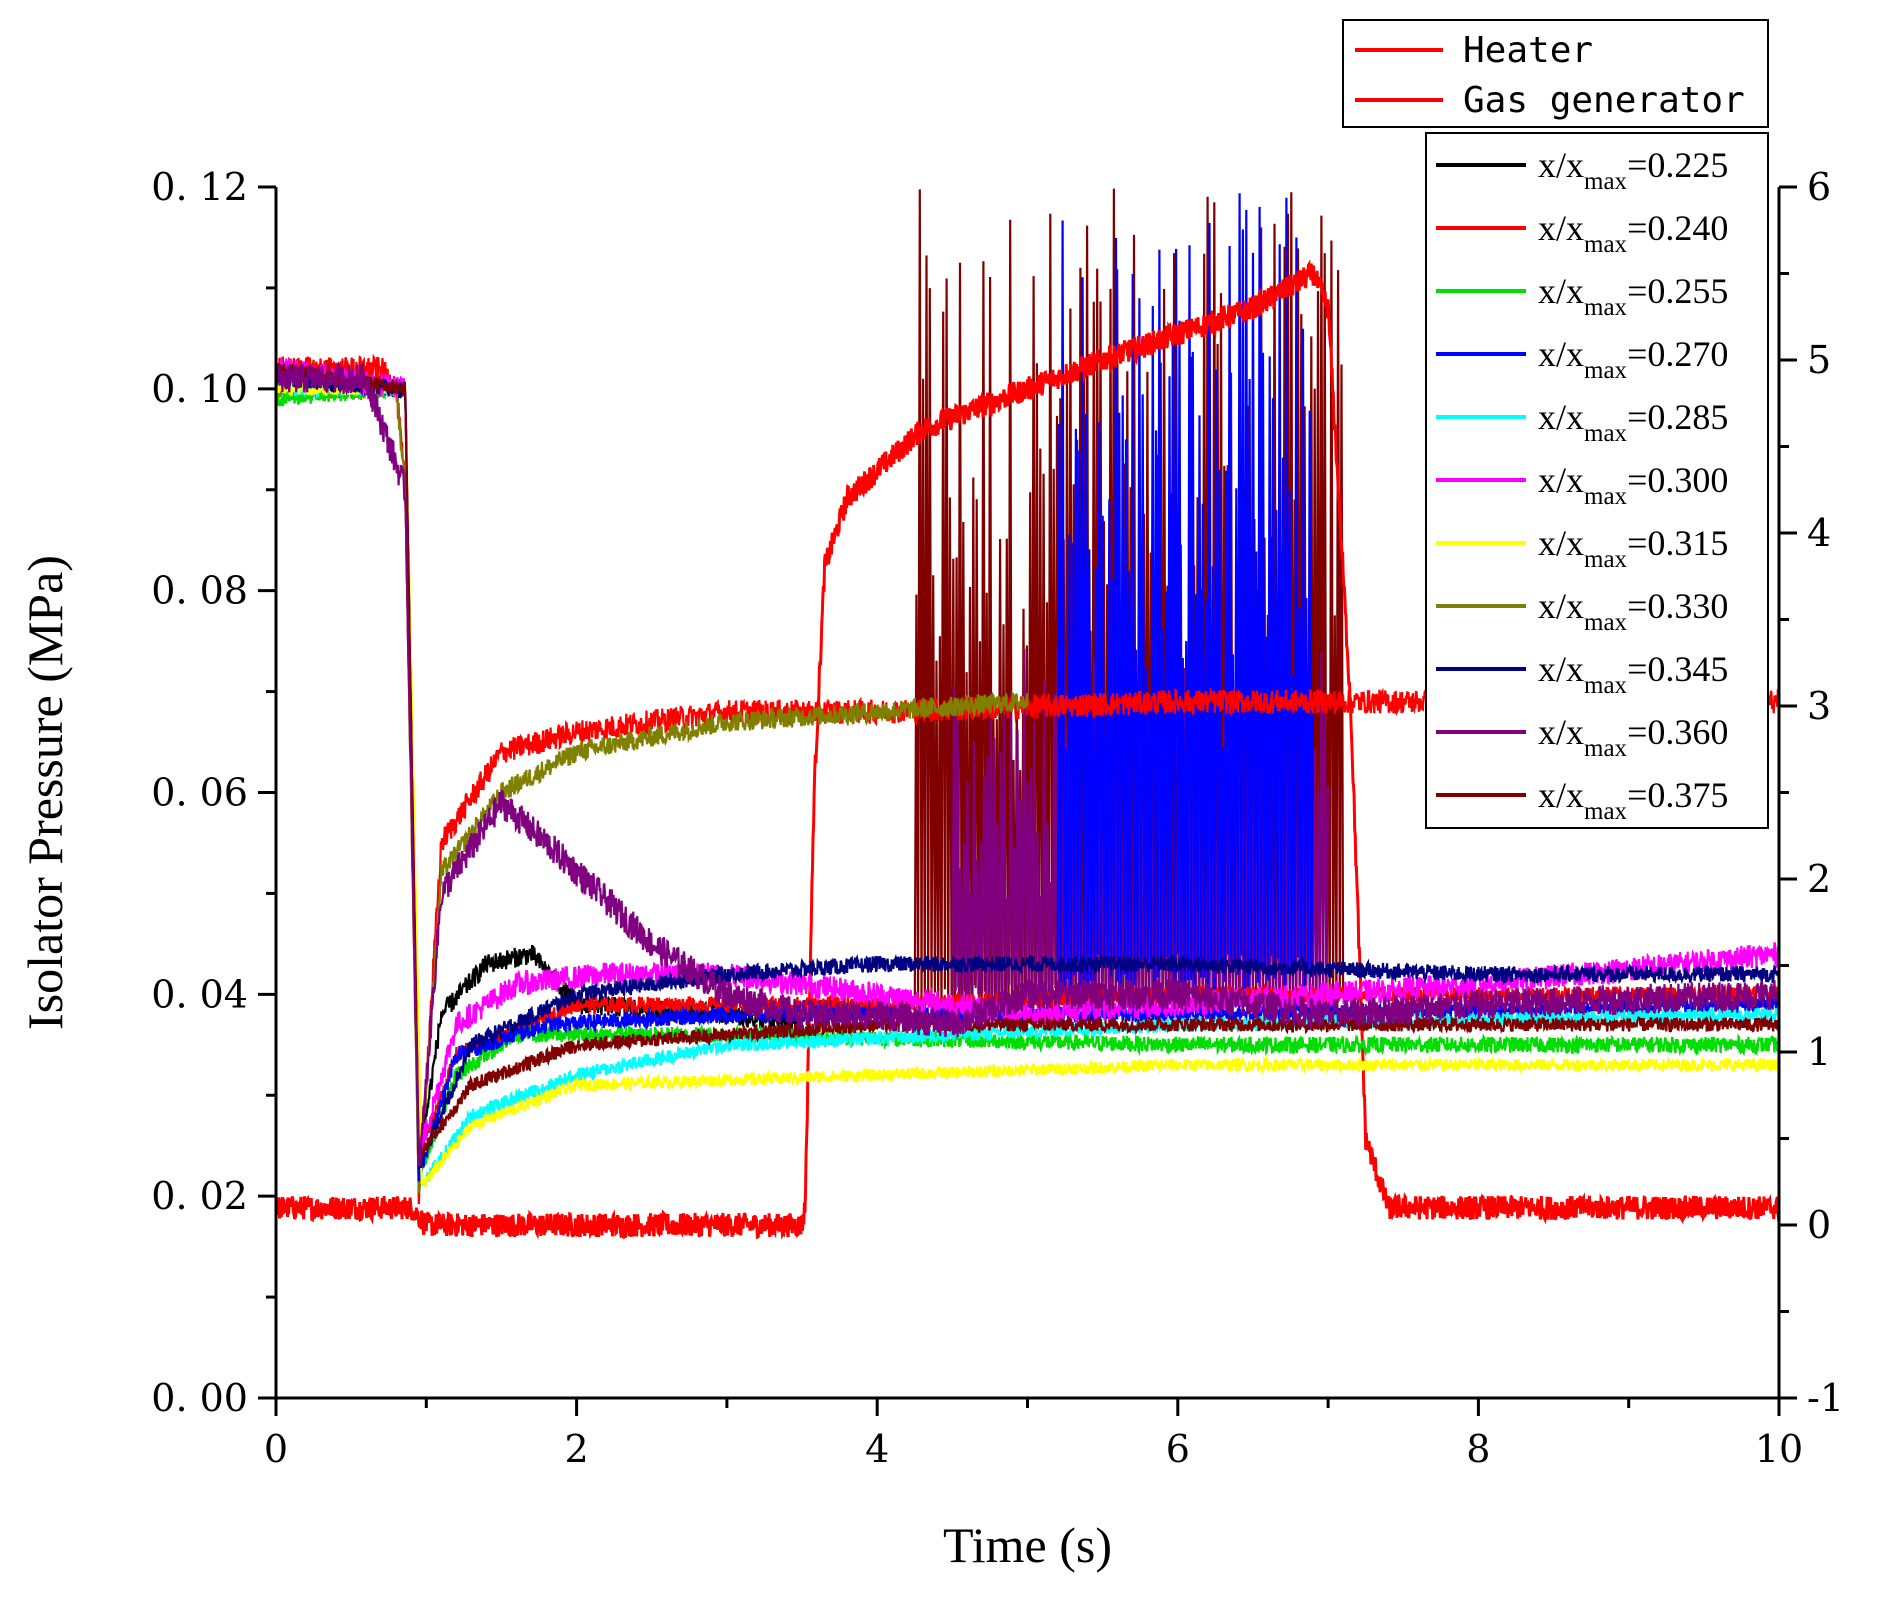 The width and height of the screenshot is (1884, 1597). Describe the element at coordinates (1633, 611) in the screenshot. I see `legend-main-label: x/xmax=0.330` at that location.